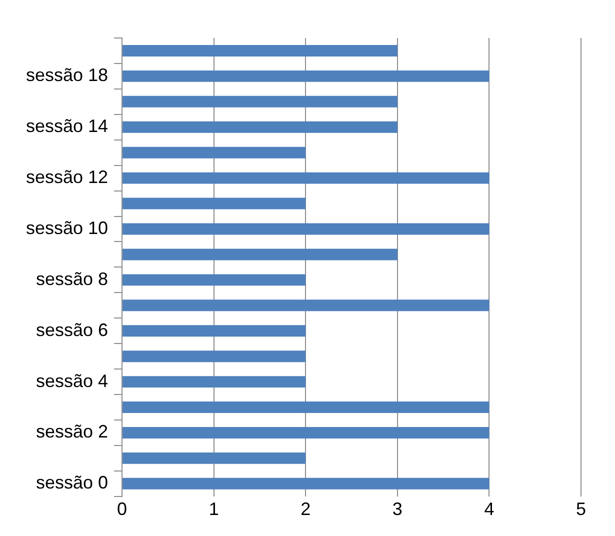 The width and height of the screenshot is (615, 536). Describe the element at coordinates (72, 482) in the screenshot. I see `y-tick-label: sessão 0` at that location.